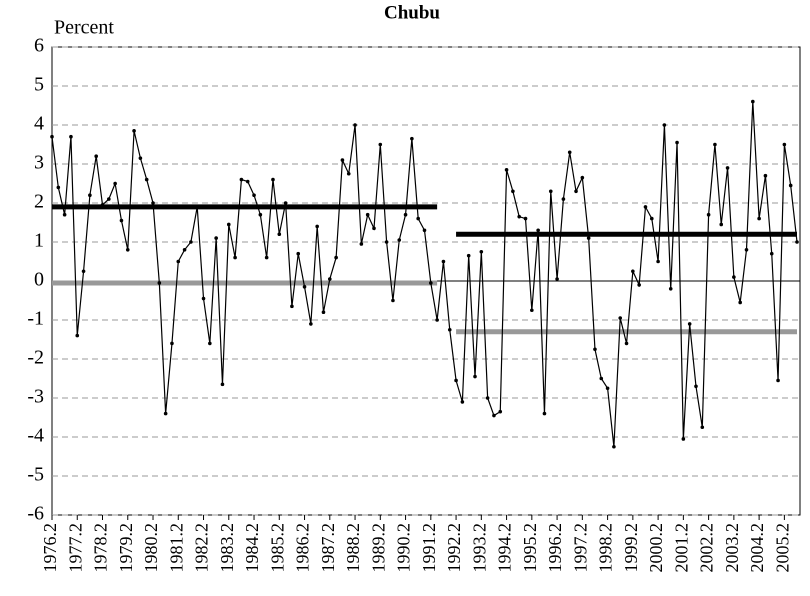  What do you see at coordinates (39, 241) in the screenshot?
I see `y-tick-label: 1` at bounding box center [39, 241].